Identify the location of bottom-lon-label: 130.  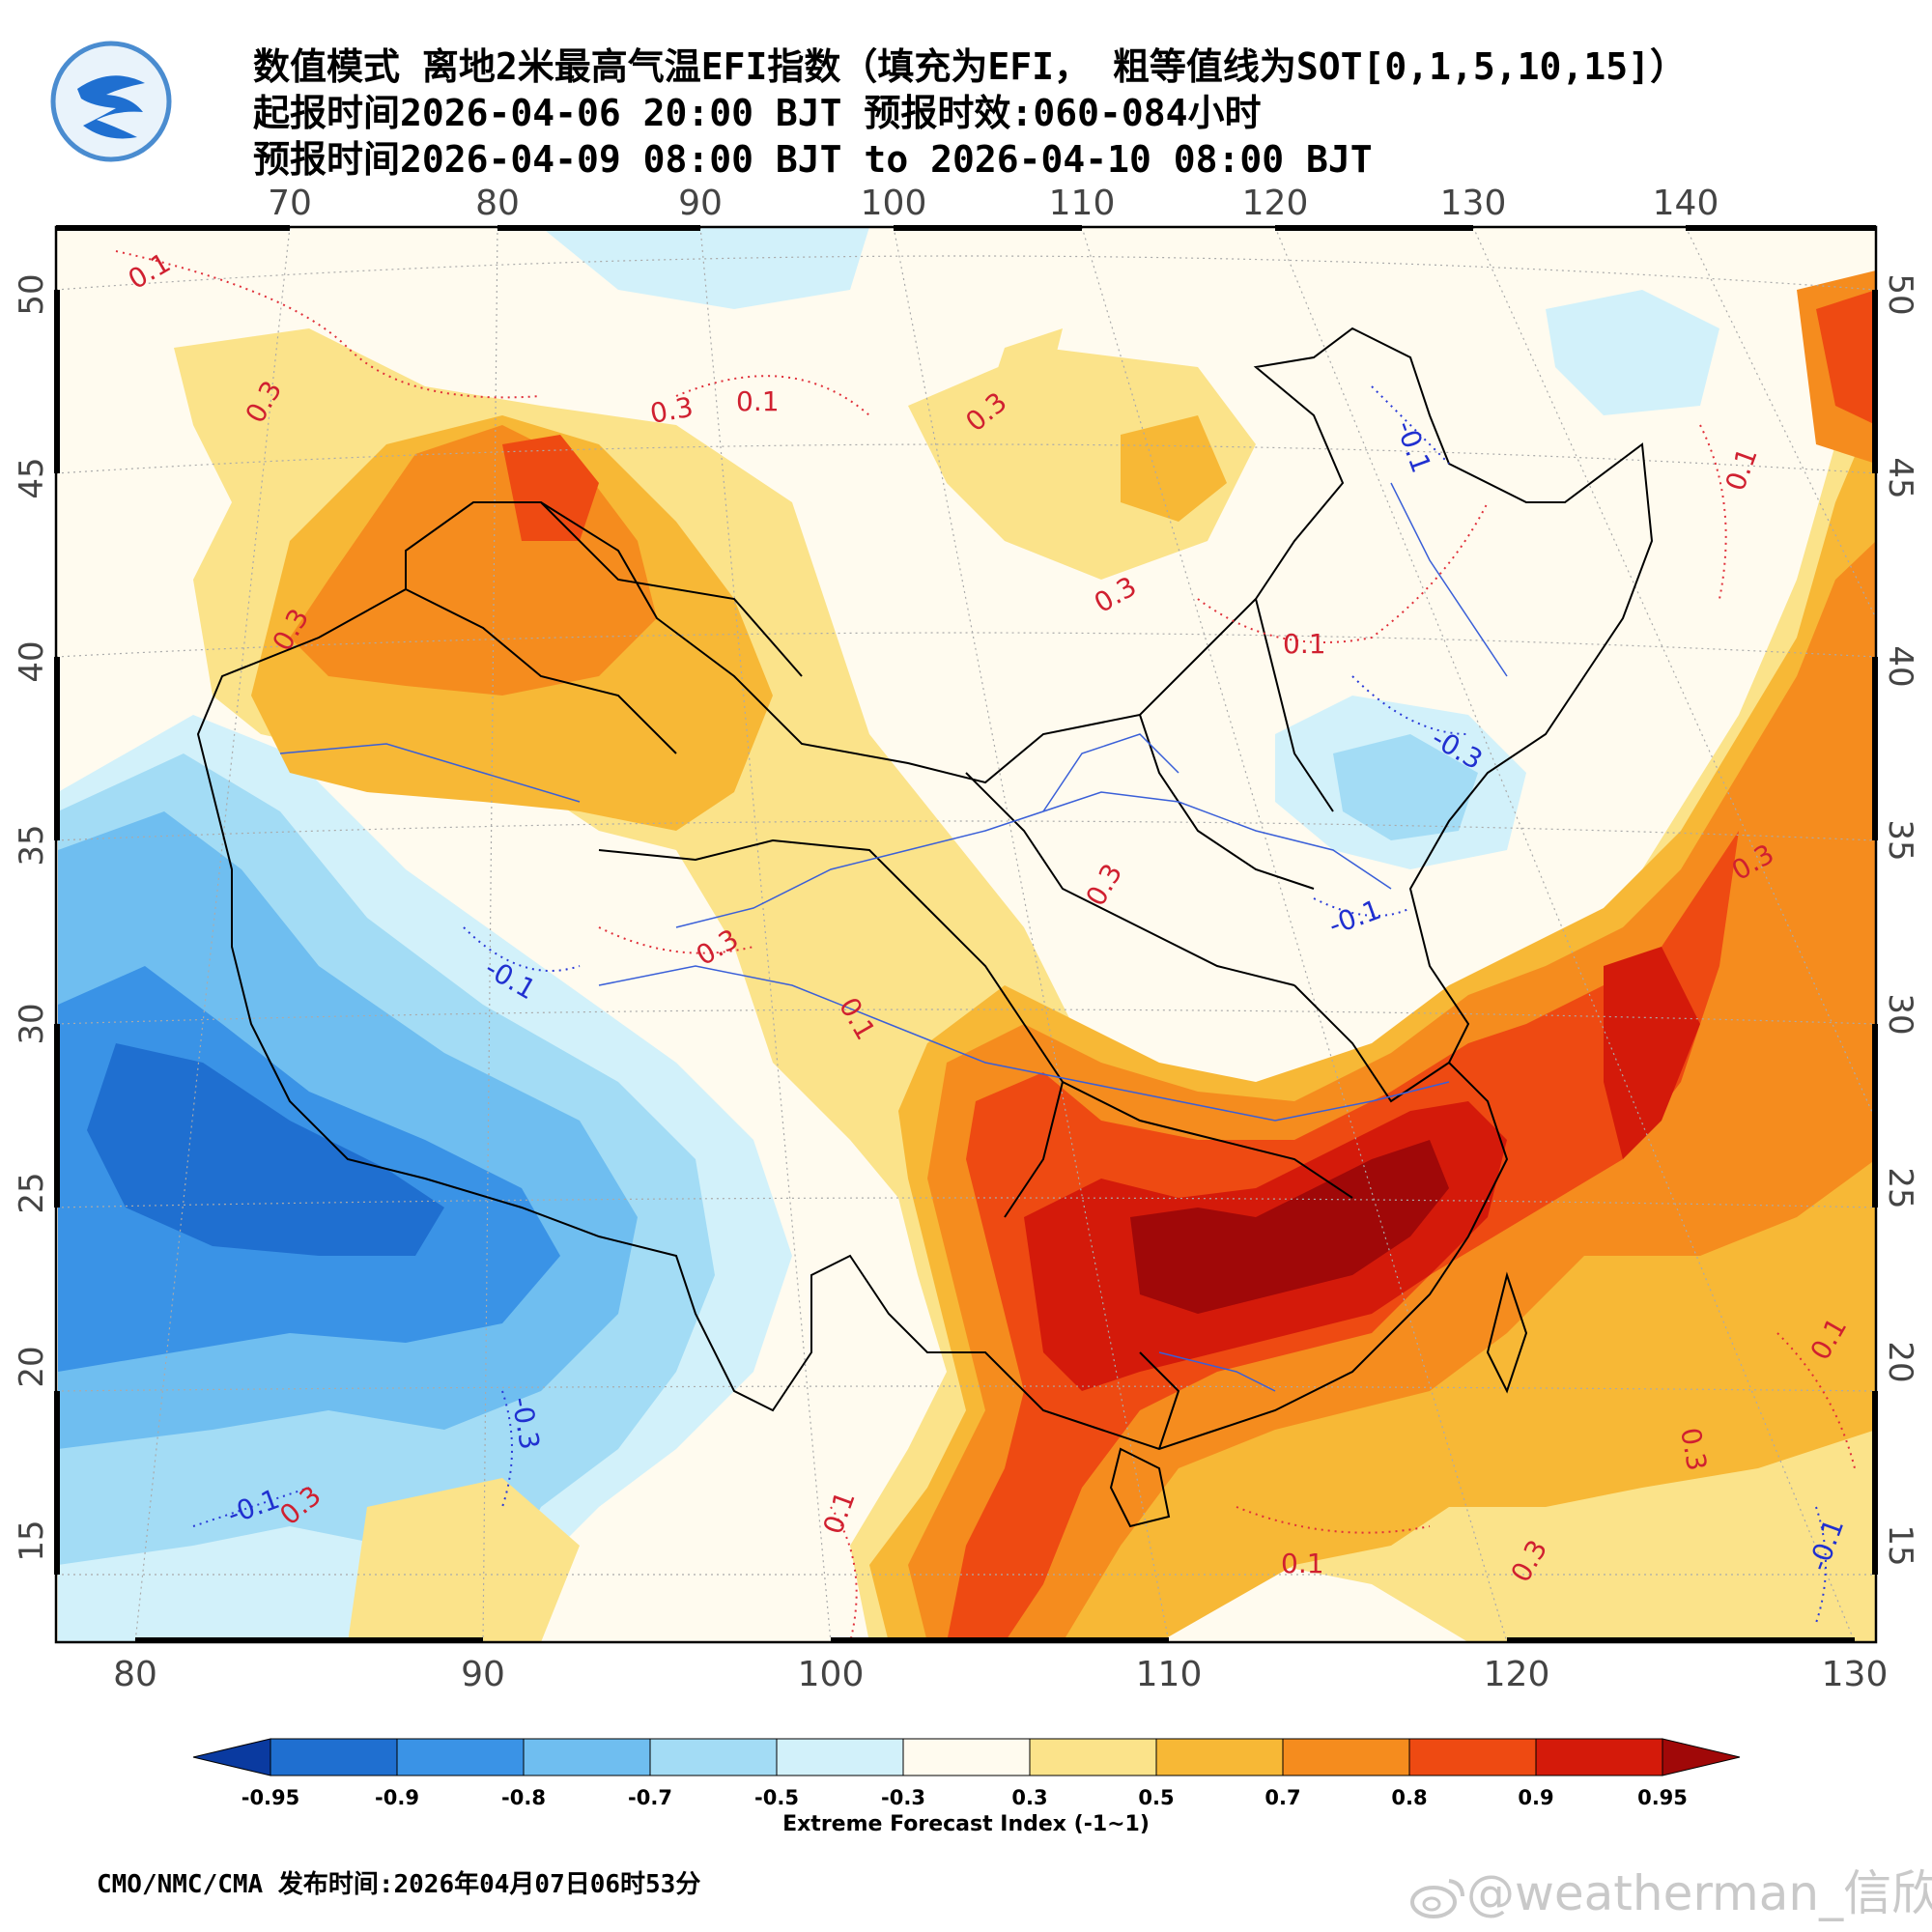
(1855, 1674).